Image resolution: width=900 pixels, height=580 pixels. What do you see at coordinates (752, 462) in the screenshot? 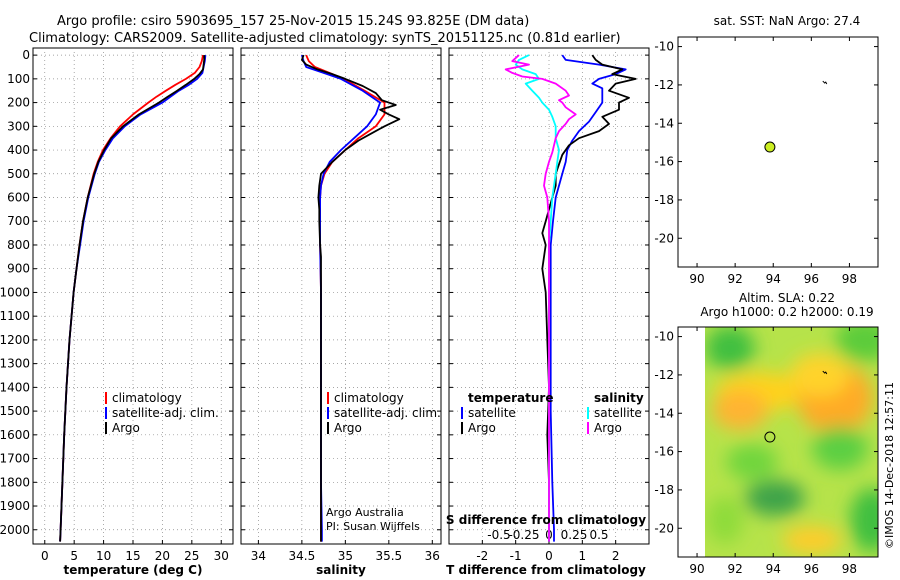
I see `sla-low-sw` at bounding box center [752, 462].